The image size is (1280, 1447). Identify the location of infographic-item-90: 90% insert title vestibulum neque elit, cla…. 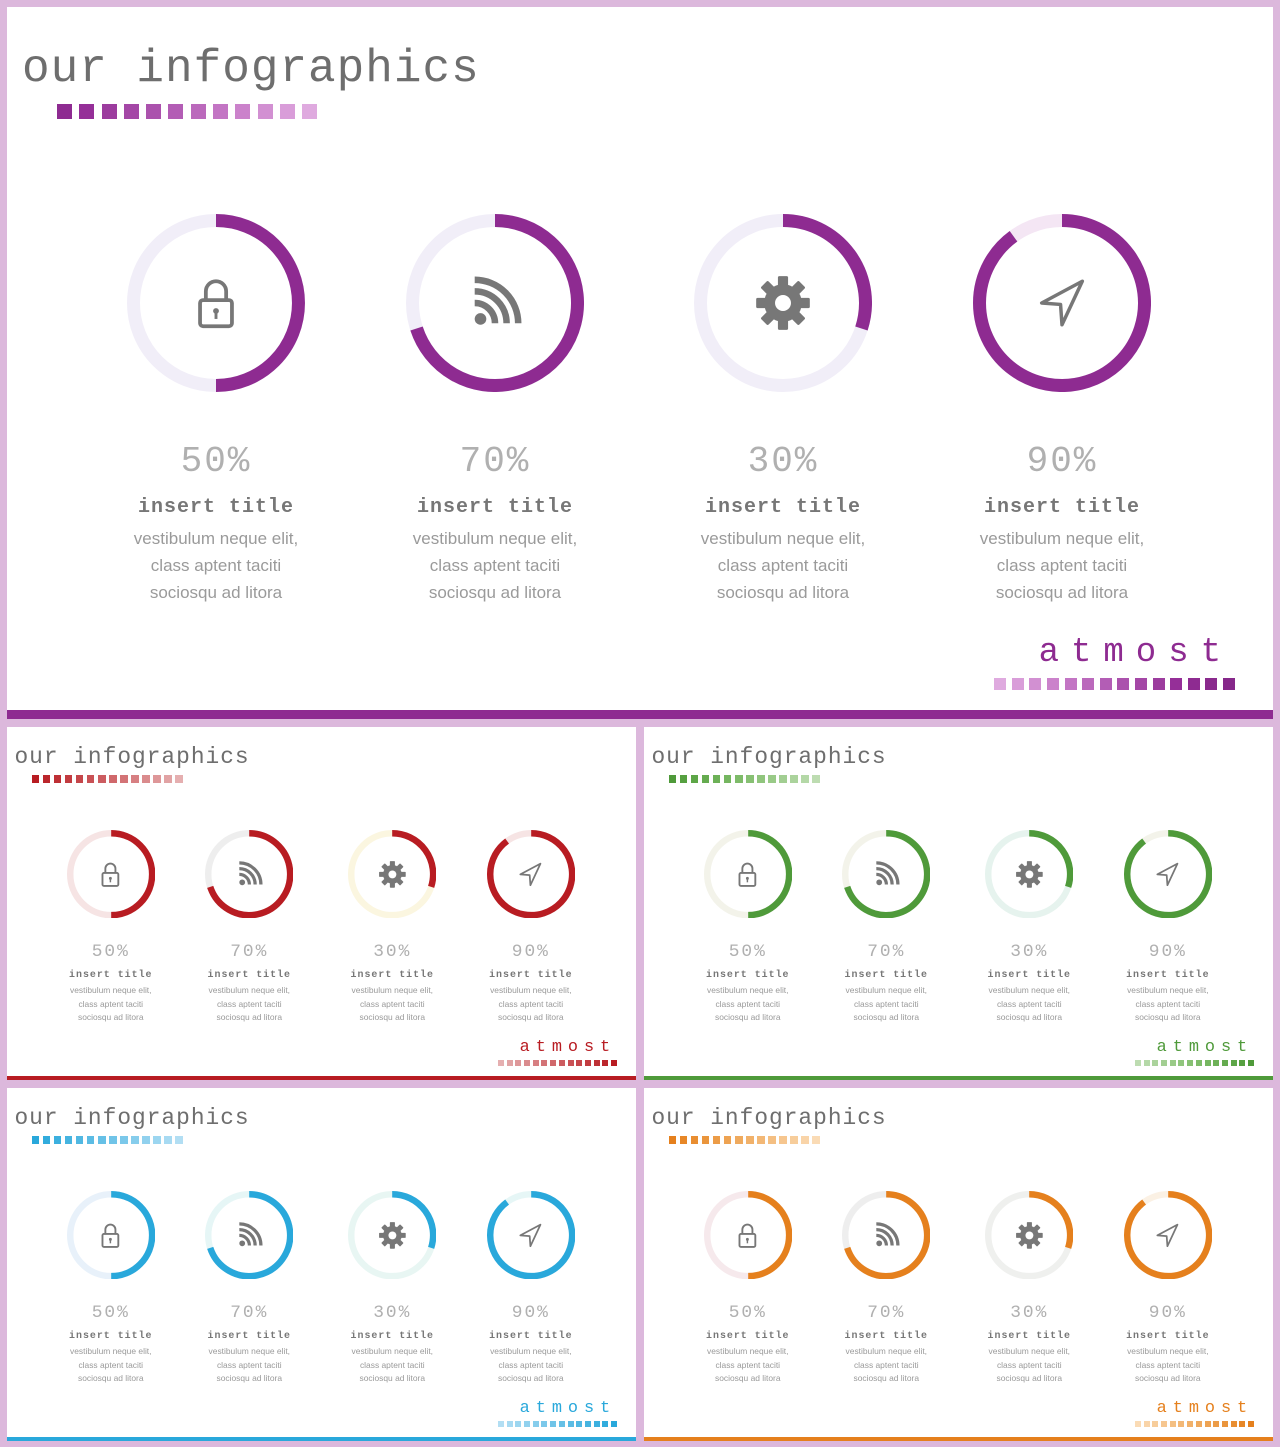
(1168, 881).